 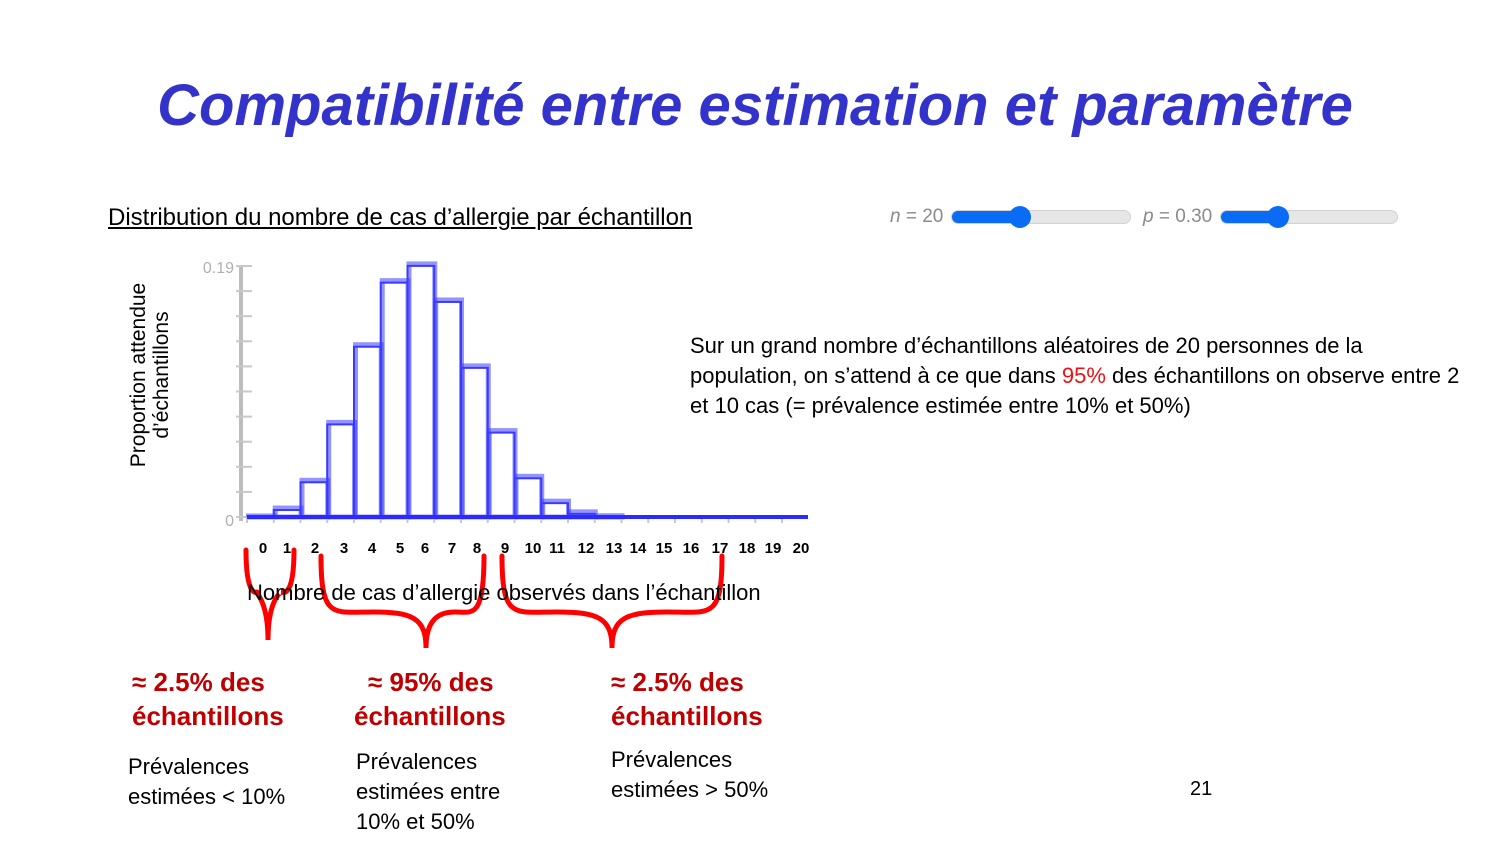 I want to click on highlight-95: 95%, so click(x=1083, y=375).